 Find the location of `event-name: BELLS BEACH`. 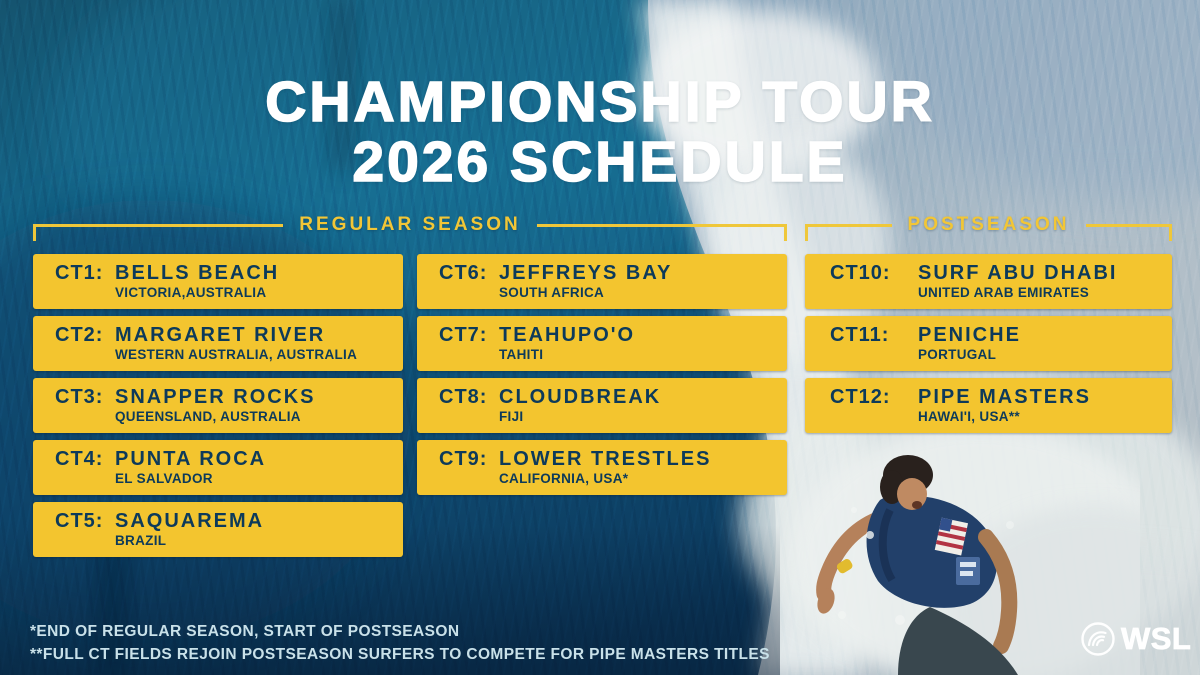

event-name: BELLS BEACH is located at coordinates (197, 273).